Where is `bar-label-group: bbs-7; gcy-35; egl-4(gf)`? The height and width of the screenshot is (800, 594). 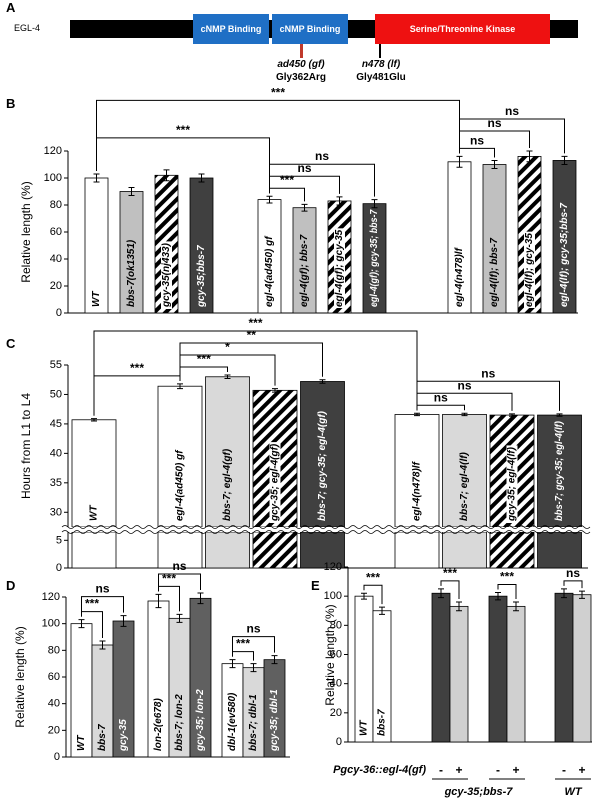
bar-label-group: bbs-7; gcy-35; egl-4(gf) is located at coordinates (322, 465).